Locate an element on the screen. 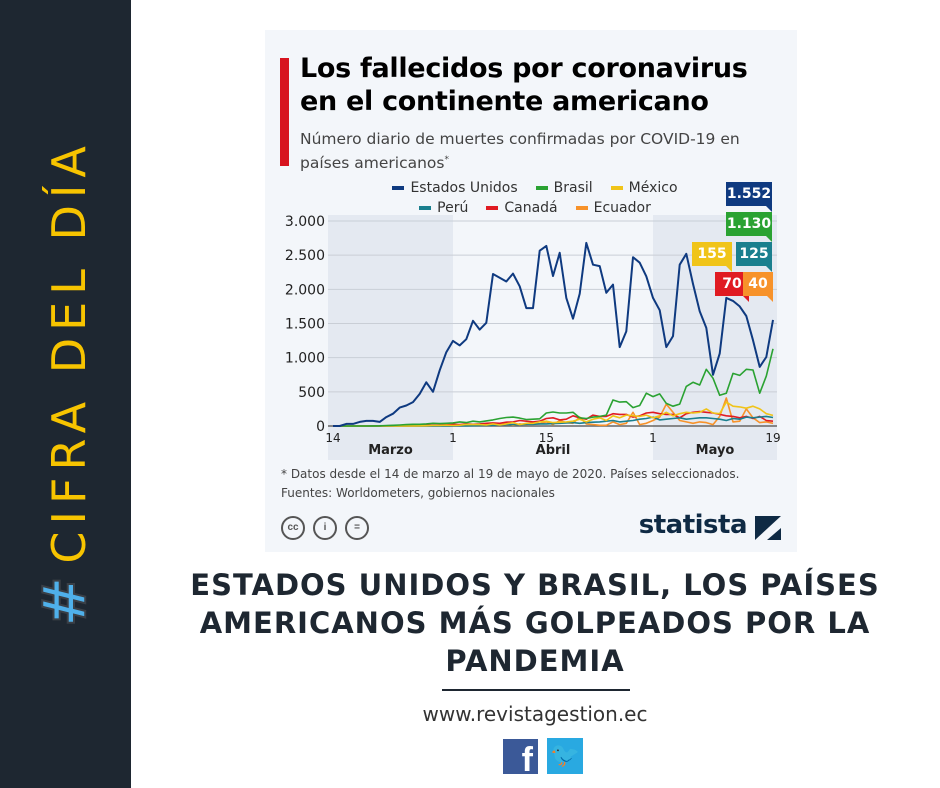  y-tick-label: 2.000 is located at coordinates (305, 290).